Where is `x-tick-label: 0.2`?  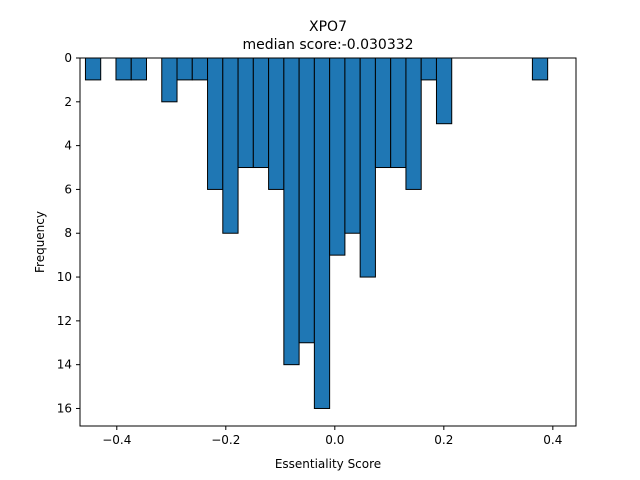
x-tick-label: 0.2 is located at coordinates (443, 440).